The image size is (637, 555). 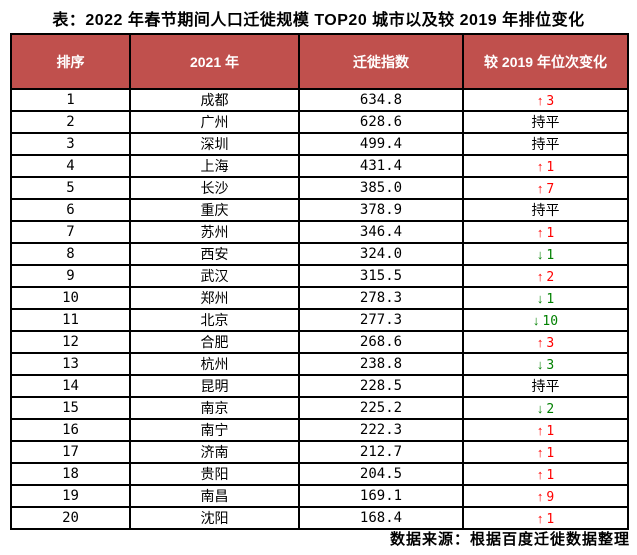 What do you see at coordinates (214, 298) in the screenshot?
I see `city-cell: 郑州` at bounding box center [214, 298].